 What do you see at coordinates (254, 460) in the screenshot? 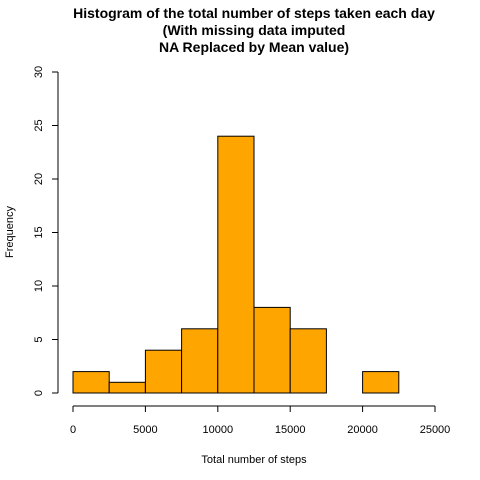
I see `x-axis-label: Total number of steps` at bounding box center [254, 460].